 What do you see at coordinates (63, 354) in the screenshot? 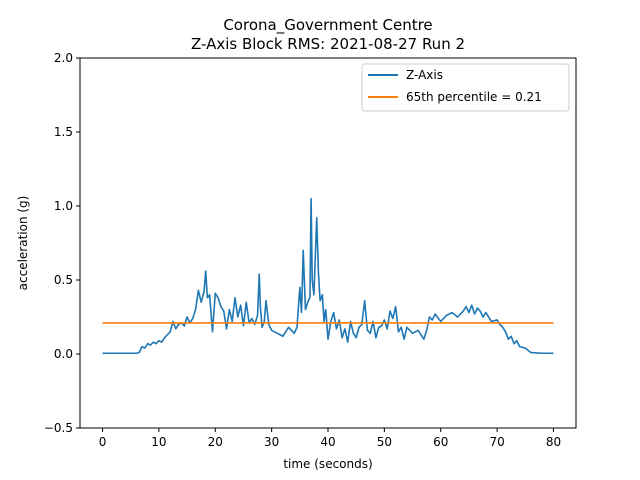
I see `y-tick-label-1: 0.0` at bounding box center [63, 354].